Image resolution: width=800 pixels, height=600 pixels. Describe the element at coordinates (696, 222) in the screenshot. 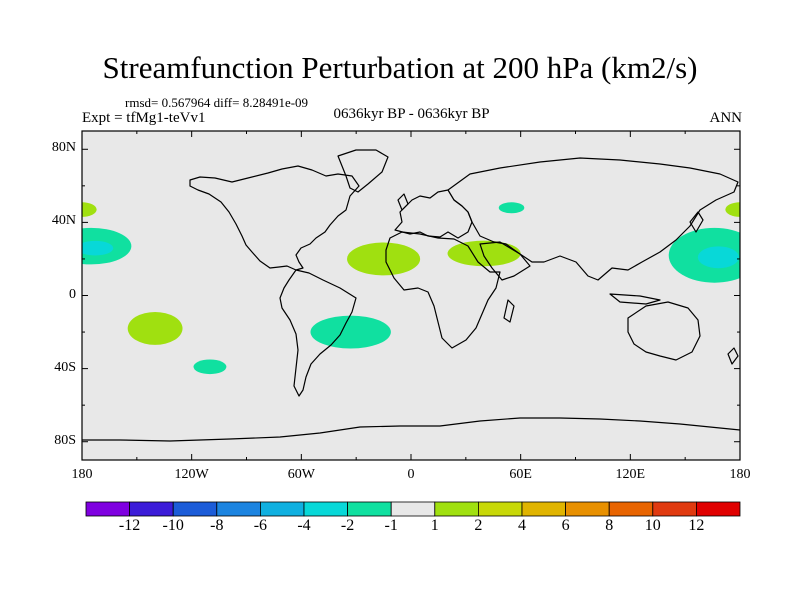

I see `japan-coast` at that location.